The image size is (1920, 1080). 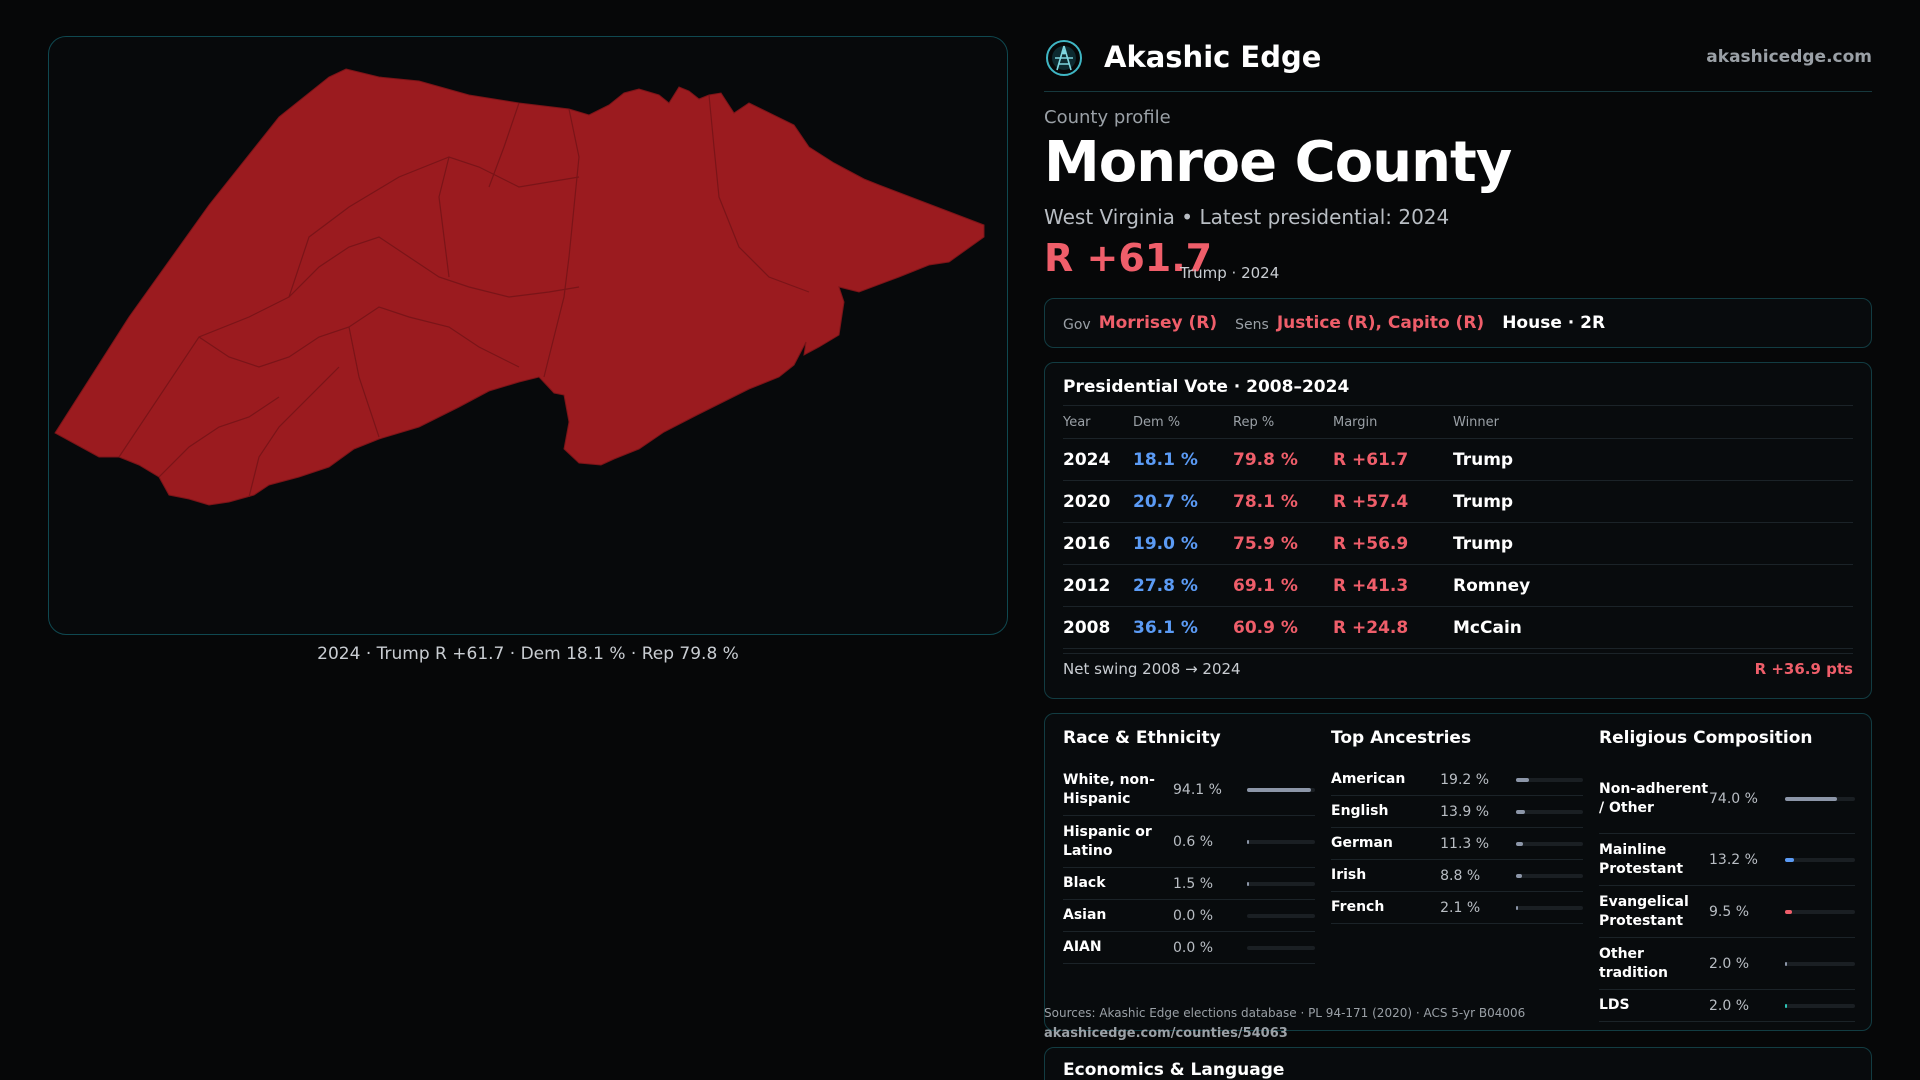 I want to click on religion-label: LDS, so click(x=1614, y=1005).